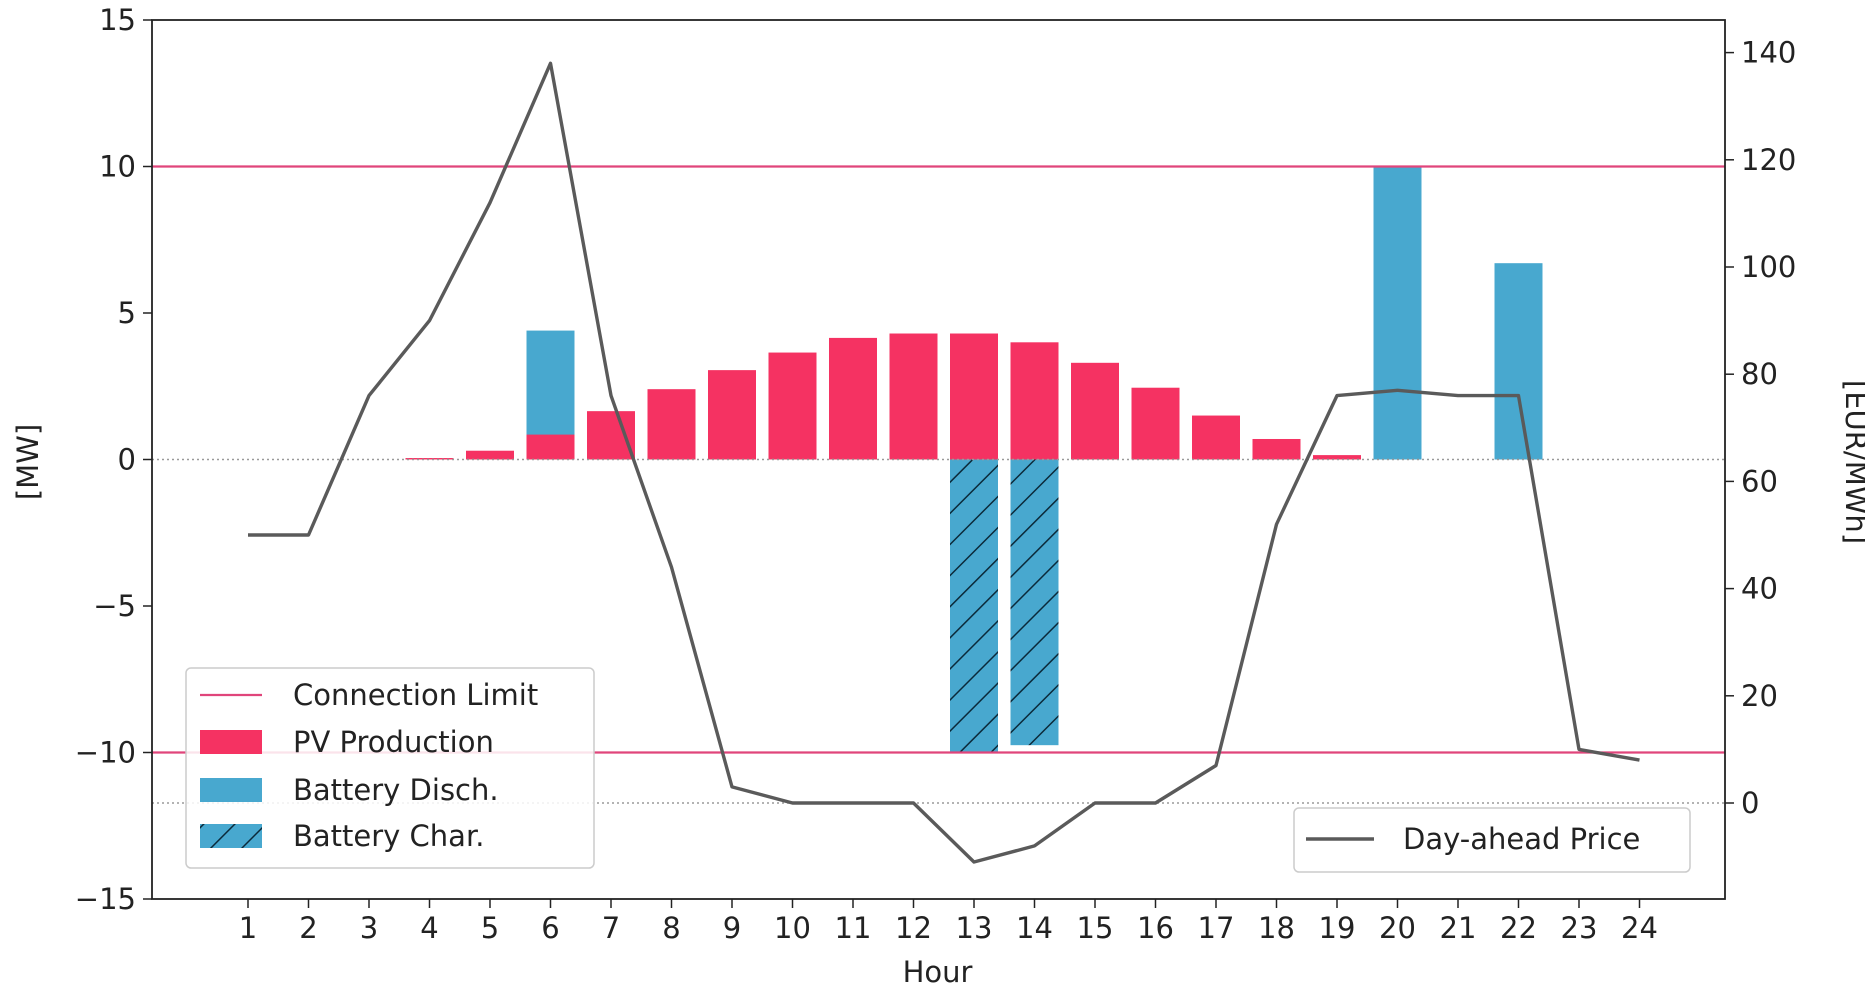 This screenshot has height=989, width=1865. What do you see at coordinates (1397, 928) in the screenshot?
I see `x-tick-label: 20` at bounding box center [1397, 928].